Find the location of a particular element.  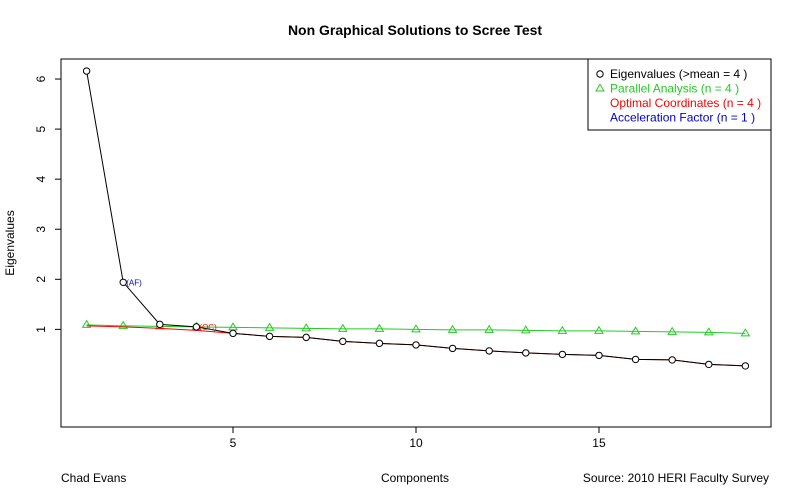

legend-entry: Optimal Coordinates (n = 4 ) is located at coordinates (685, 103).